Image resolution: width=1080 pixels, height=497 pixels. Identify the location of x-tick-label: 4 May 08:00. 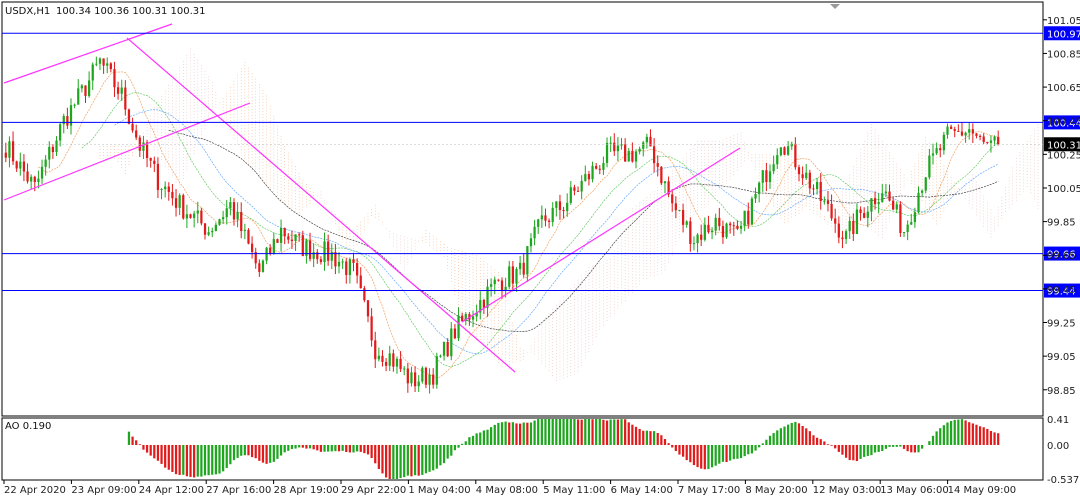
(507, 490).